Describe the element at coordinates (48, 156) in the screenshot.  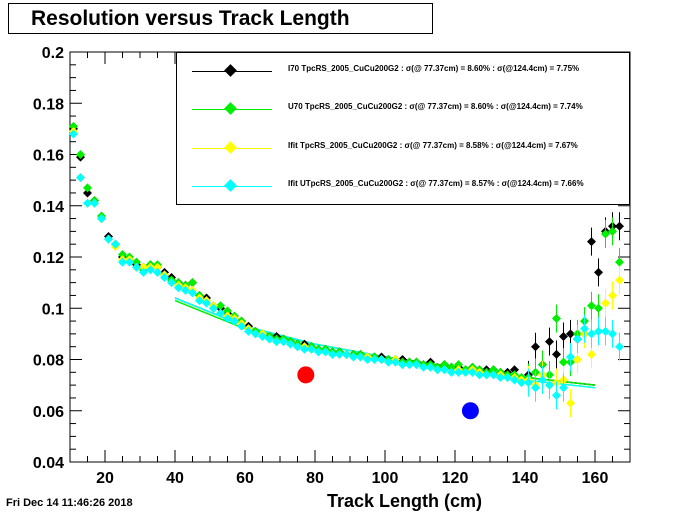
I see `y-tick-label: 0.16` at that location.